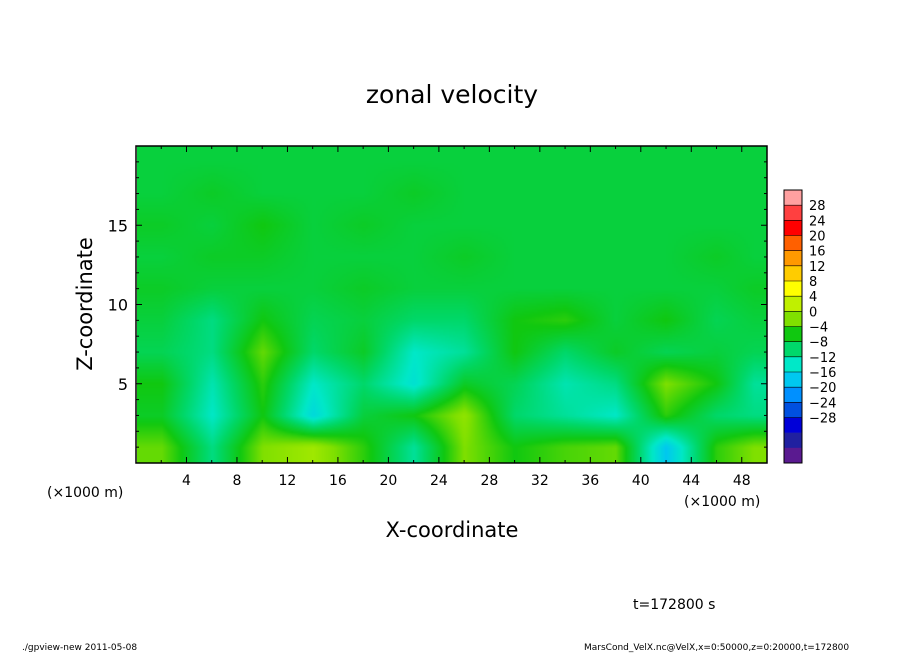  I want to click on x-tick-label: 24, so click(439, 481).